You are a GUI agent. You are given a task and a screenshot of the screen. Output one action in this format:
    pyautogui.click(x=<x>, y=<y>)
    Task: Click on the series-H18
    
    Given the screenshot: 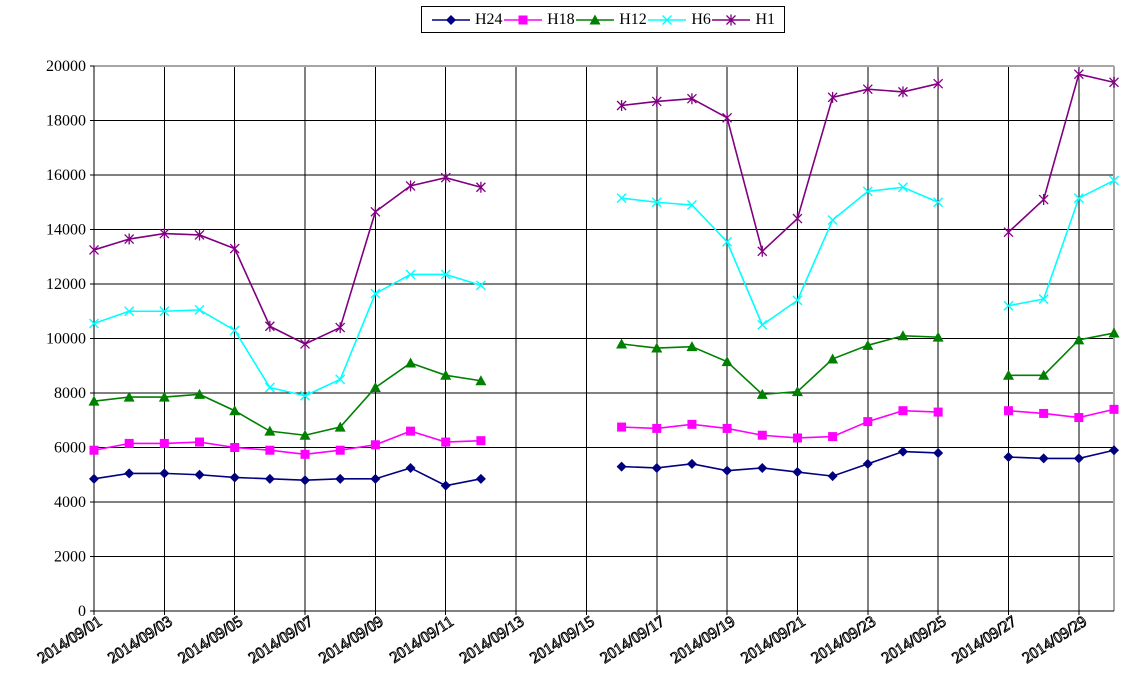 What is the action you would take?
    pyautogui.click(x=604, y=431)
    